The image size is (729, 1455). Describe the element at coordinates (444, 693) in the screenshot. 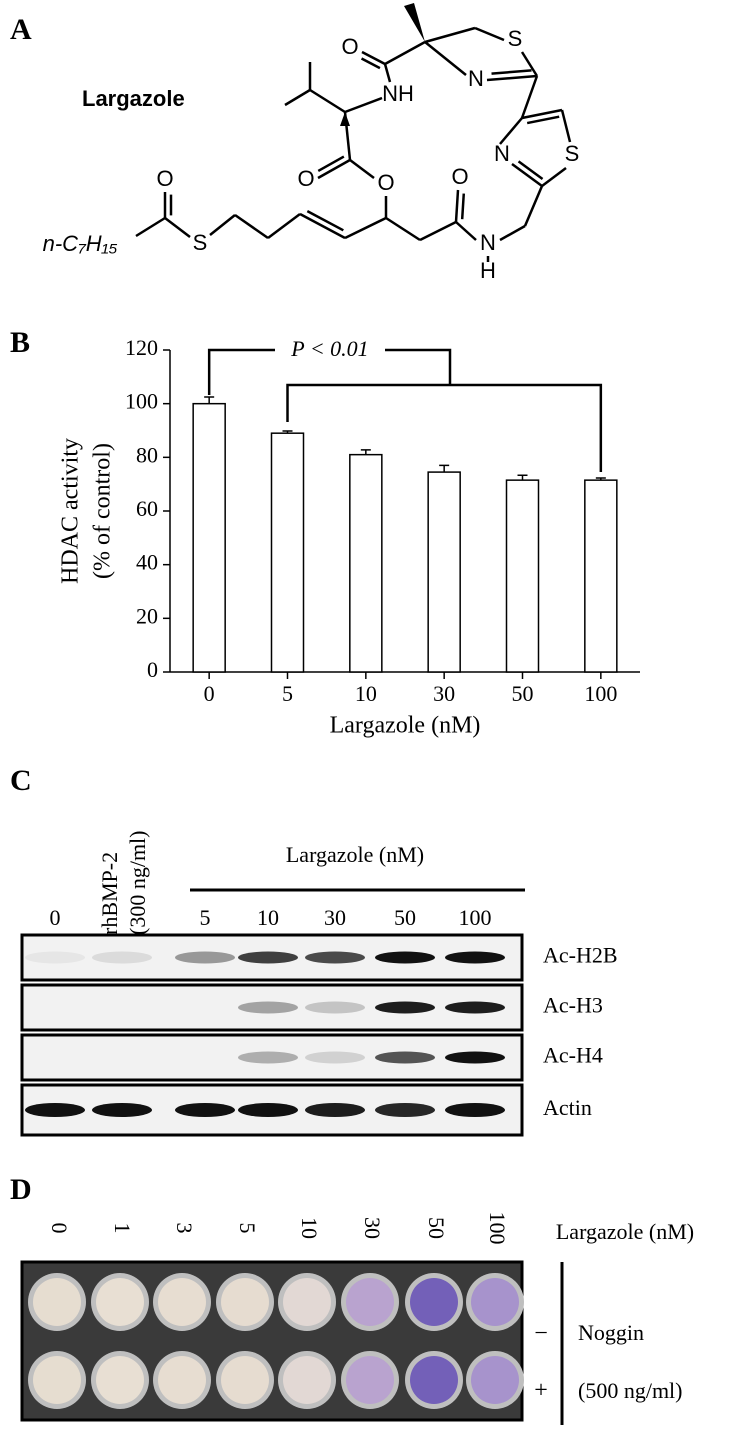

I see `x-tick-label: 30` at that location.